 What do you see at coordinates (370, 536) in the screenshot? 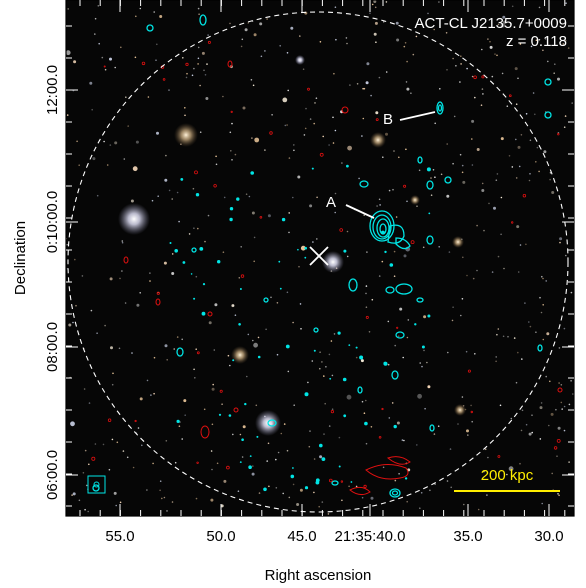
I see `x-tick-label: 21:35:40.0` at bounding box center [370, 536].